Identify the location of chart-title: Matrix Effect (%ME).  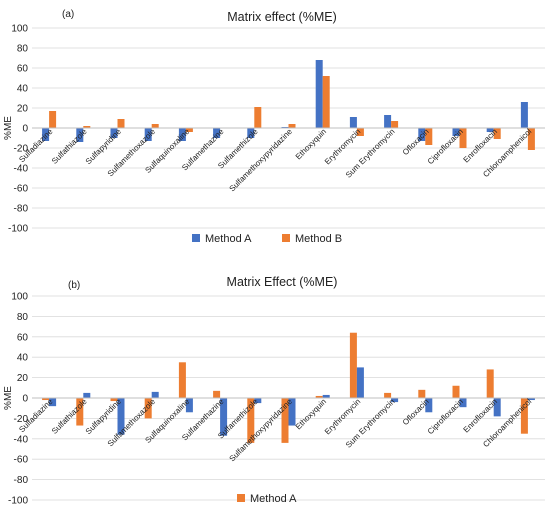
(282, 282).